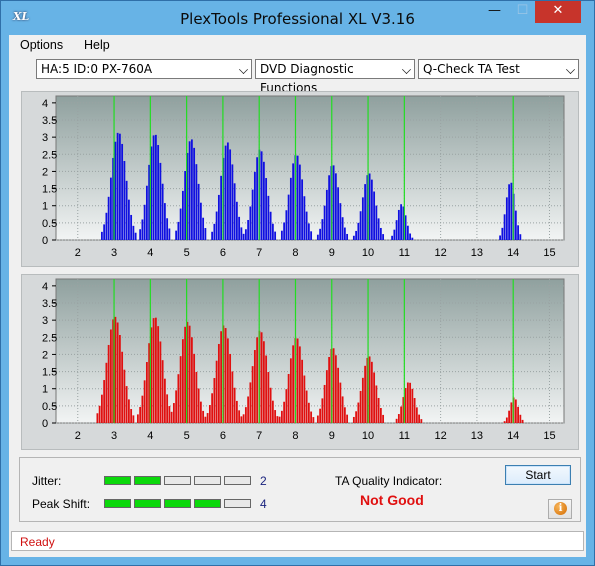 This screenshot has width=595, height=566. What do you see at coordinates (494, 10) in the screenshot?
I see `minimize-button: —` at bounding box center [494, 10].